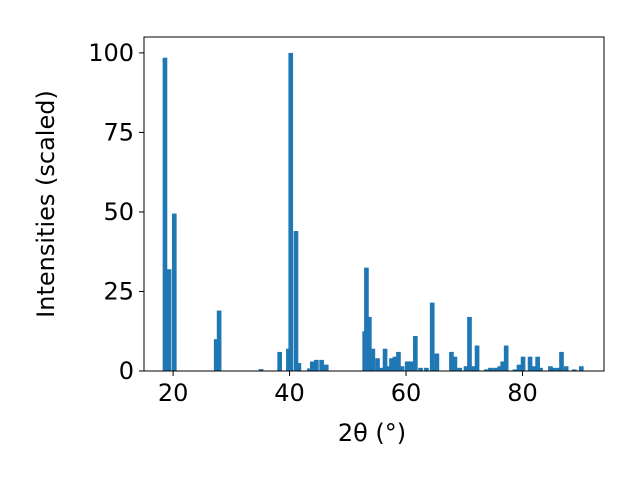 This screenshot has width=640, height=480. Describe the element at coordinates (118, 212) in the screenshot. I see `y-tick-label: 50` at that location.